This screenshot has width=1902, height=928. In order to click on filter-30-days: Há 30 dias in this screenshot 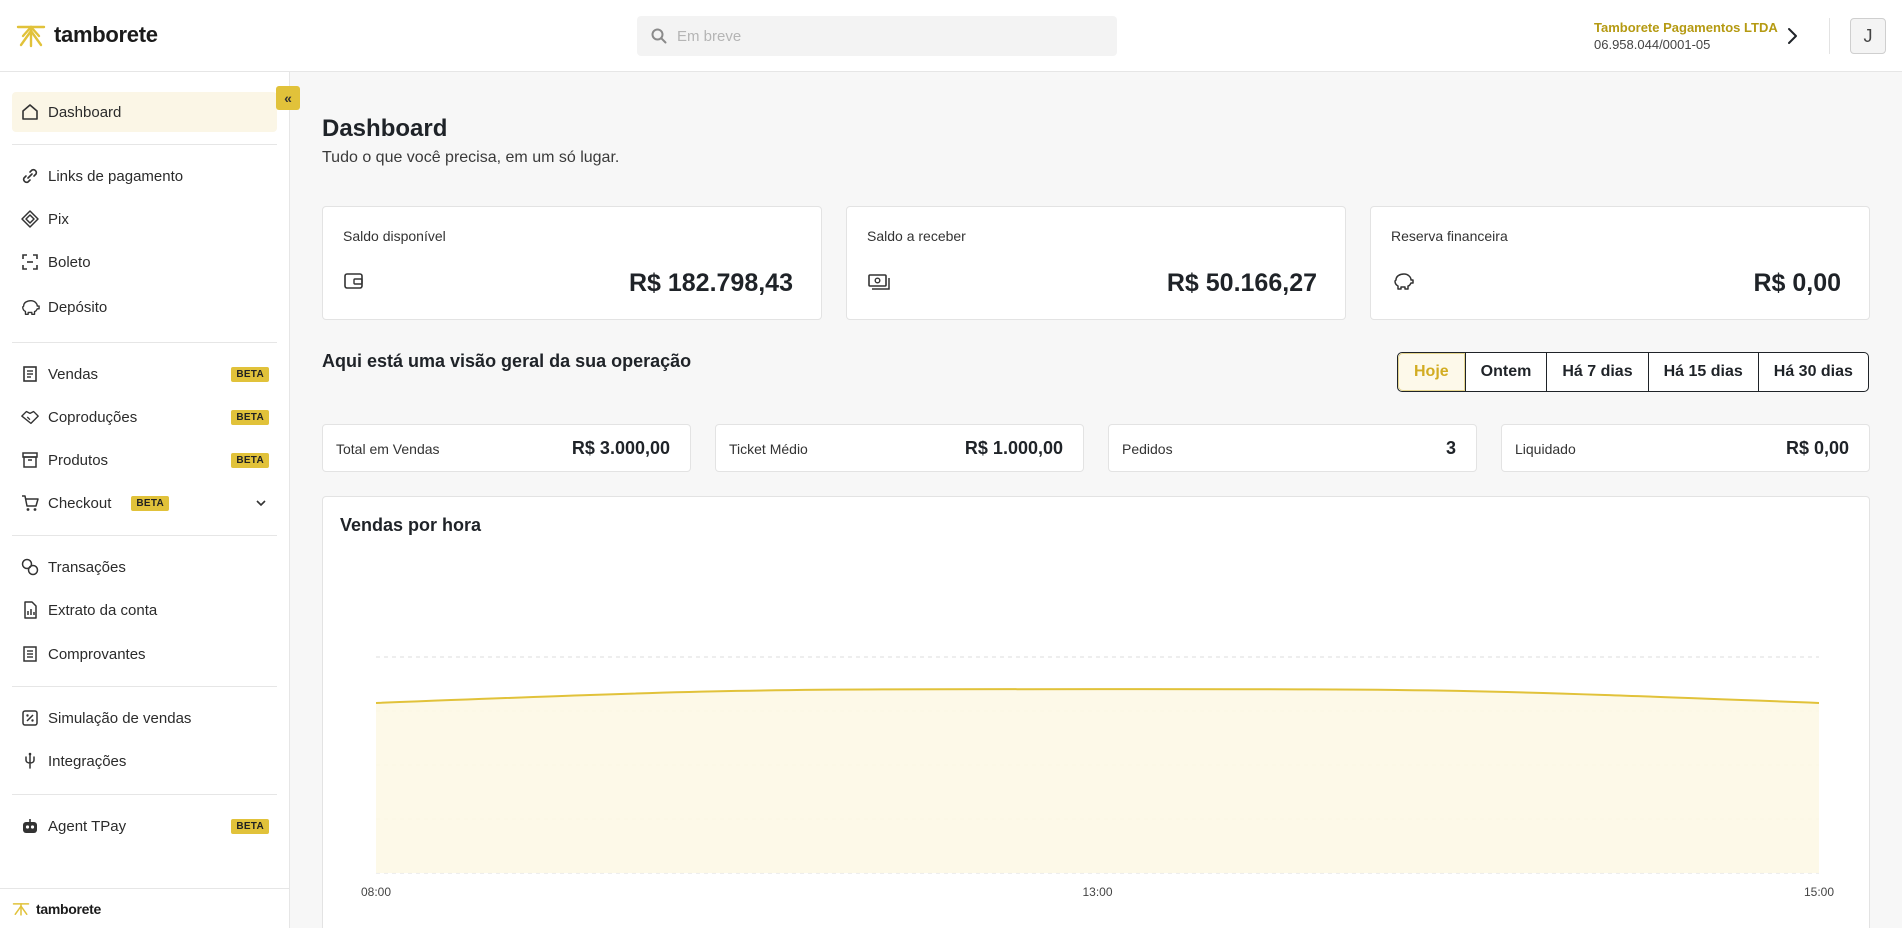, I will do `click(1812, 372)`.